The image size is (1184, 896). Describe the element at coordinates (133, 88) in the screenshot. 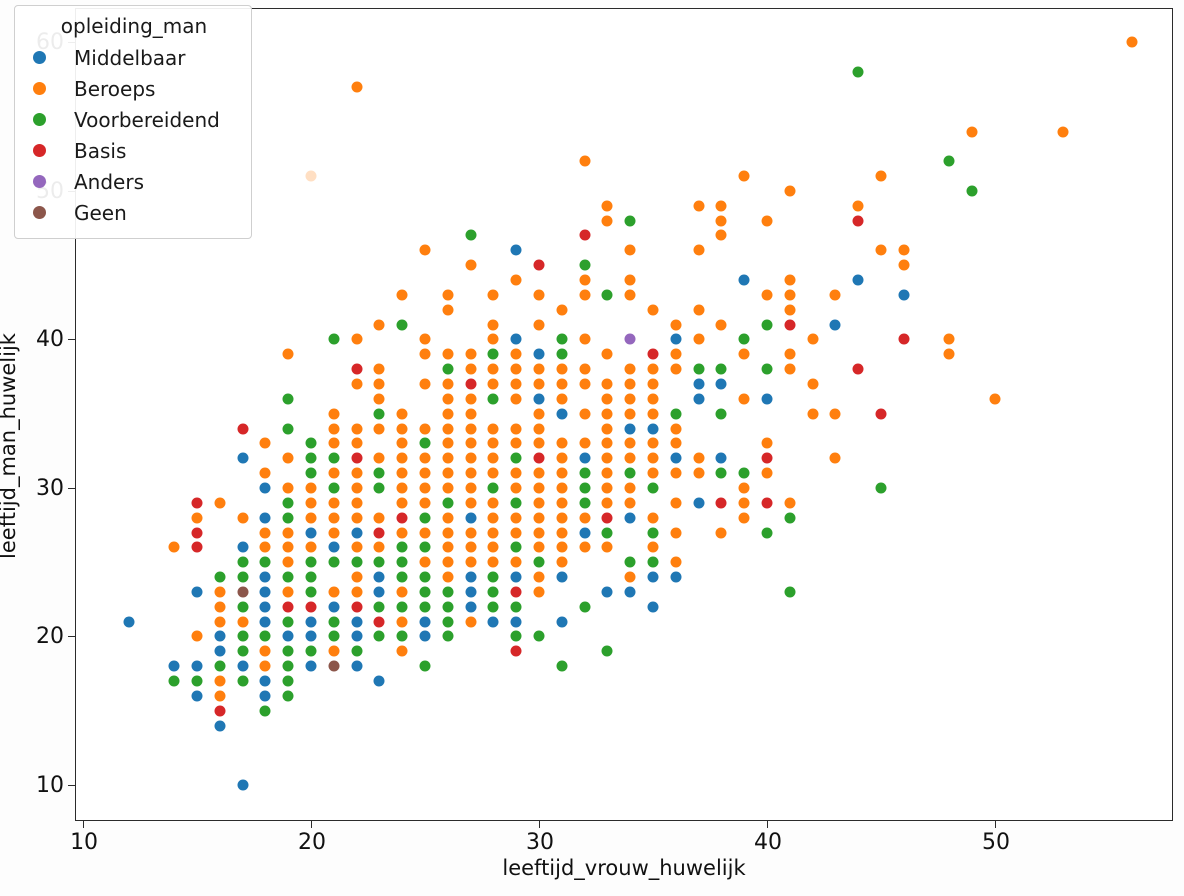

I see `legend-entry-beroeps: Beroeps` at that location.